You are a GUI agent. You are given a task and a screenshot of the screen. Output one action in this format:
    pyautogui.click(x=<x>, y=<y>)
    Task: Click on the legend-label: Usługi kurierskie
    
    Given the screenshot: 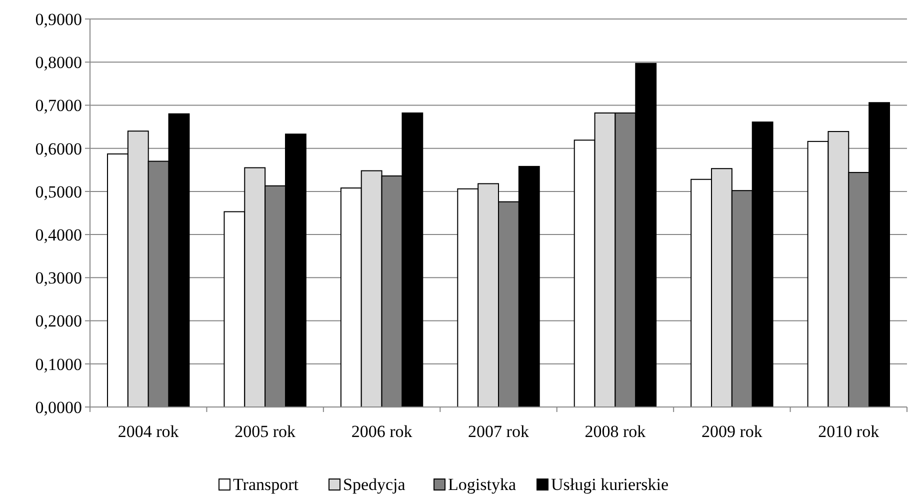 What is the action you would take?
    pyautogui.click(x=610, y=484)
    